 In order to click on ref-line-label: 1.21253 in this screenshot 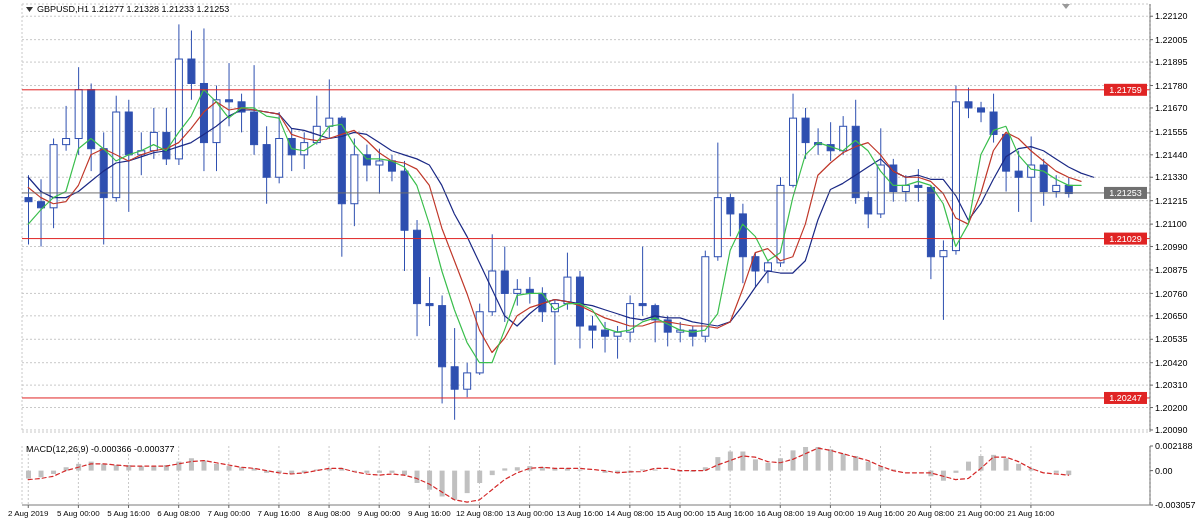, I will do `click(1125, 193)`.